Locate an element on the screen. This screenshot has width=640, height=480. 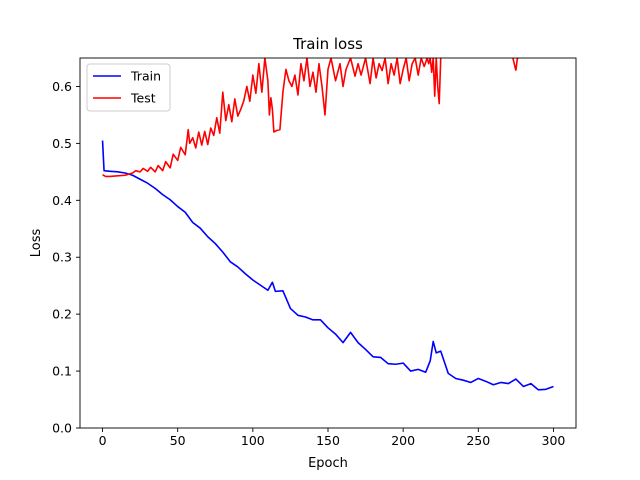
x-tick-label: 150 is located at coordinates (328, 440).